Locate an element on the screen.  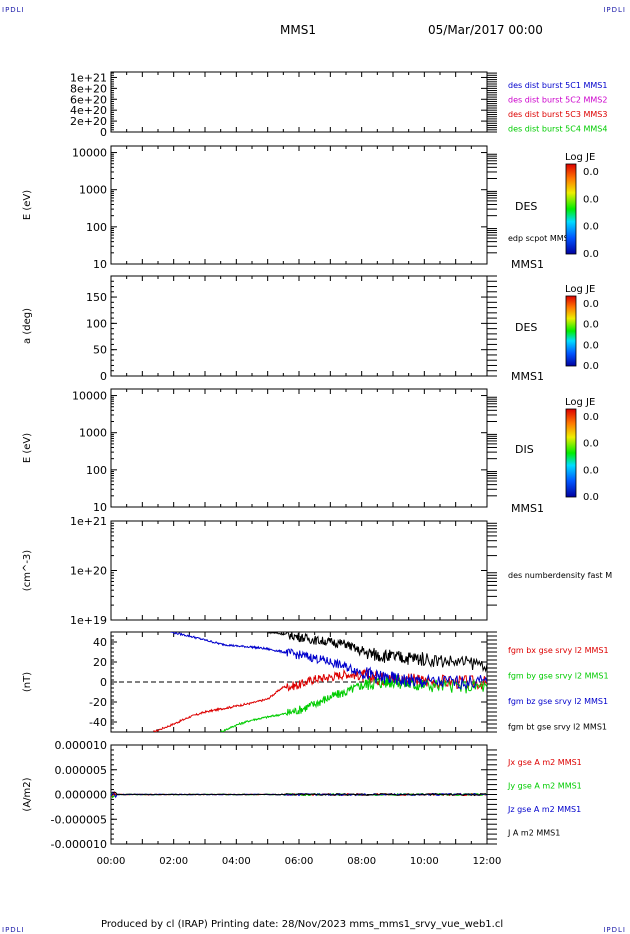
y-tick-label-dis_energy-1: 1000 is located at coordinates (93, 433).